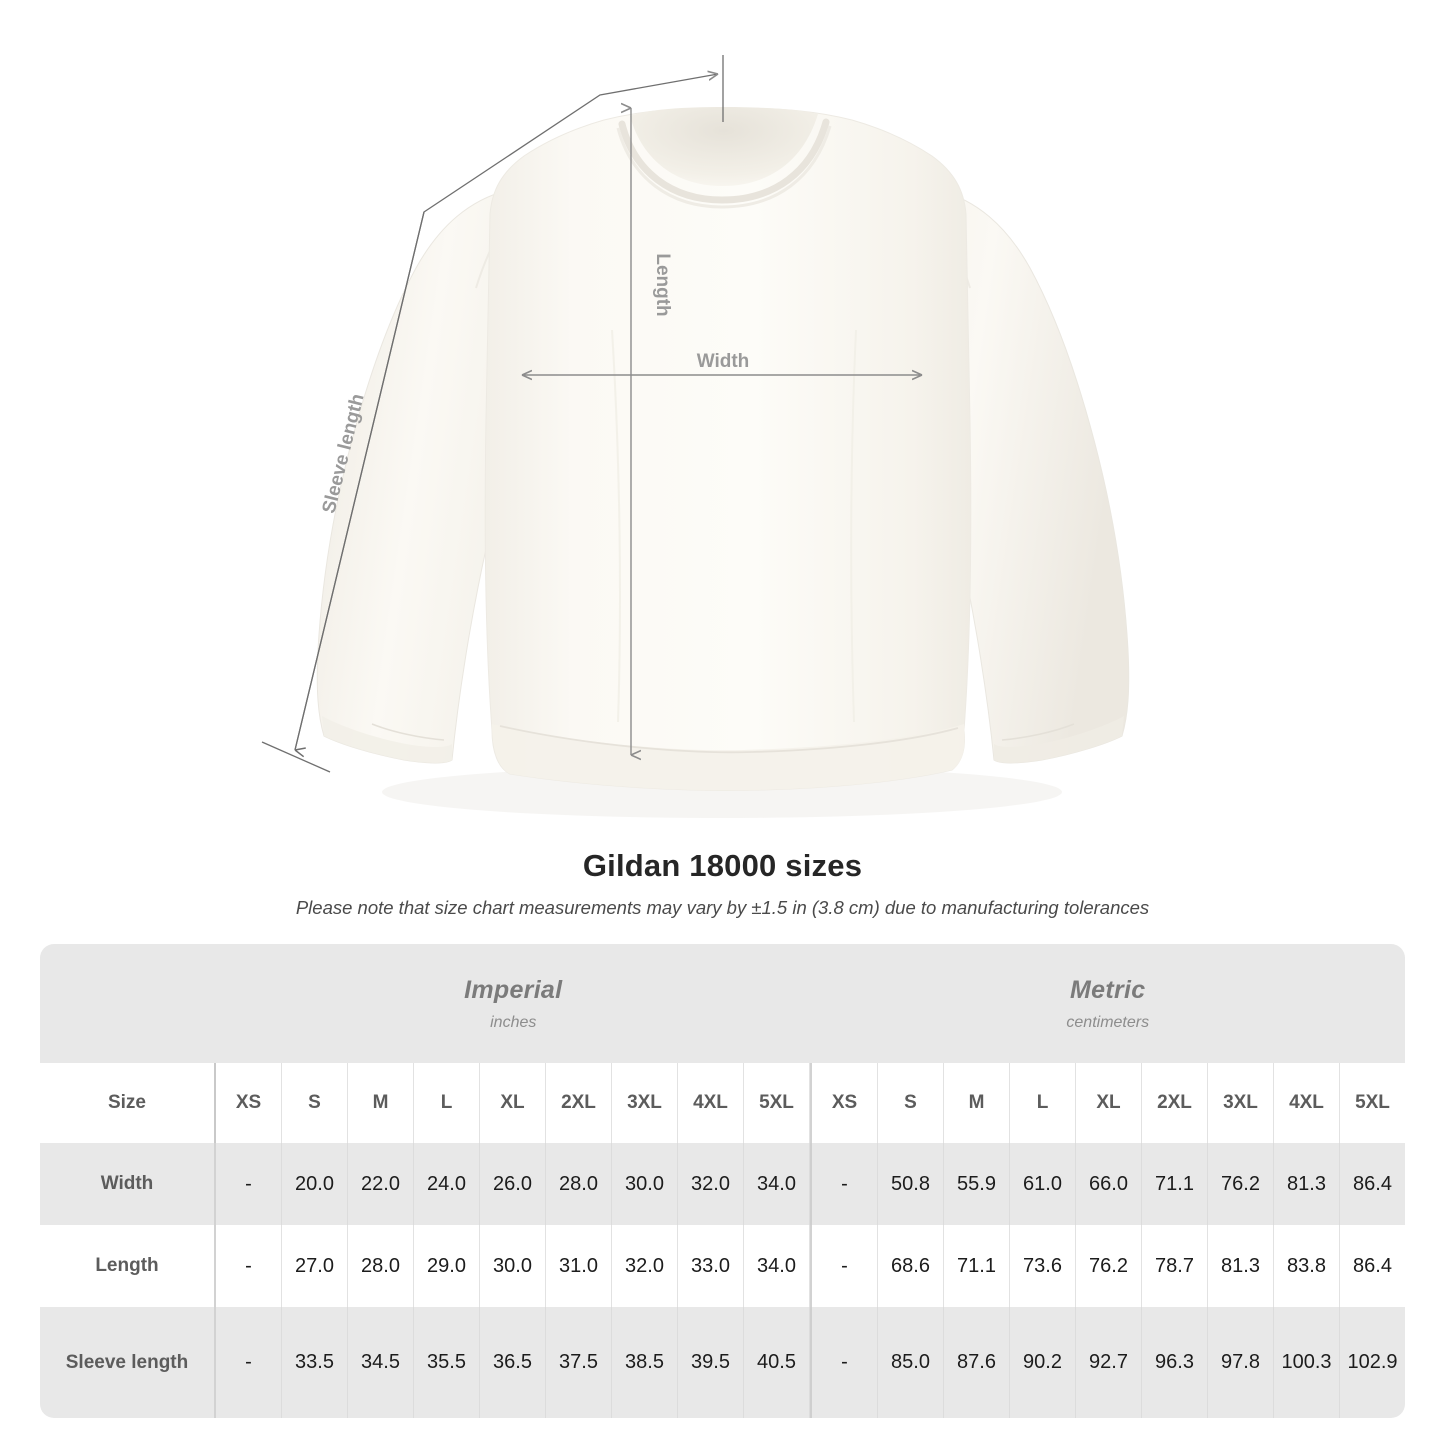  I want to click on cell-width-imperial-l: 24.0, so click(447, 1184).